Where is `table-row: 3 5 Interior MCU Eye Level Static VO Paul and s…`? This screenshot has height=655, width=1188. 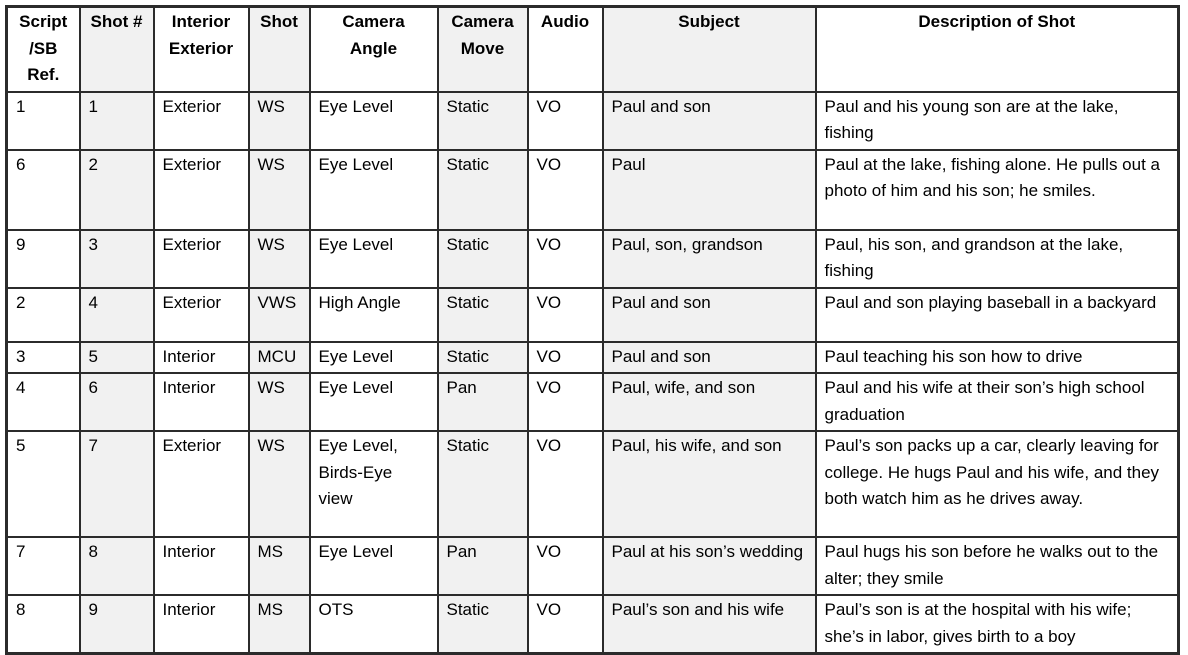 table-row: 3 5 Interior MCU Eye Level Static VO Paul and s… is located at coordinates (592, 357).